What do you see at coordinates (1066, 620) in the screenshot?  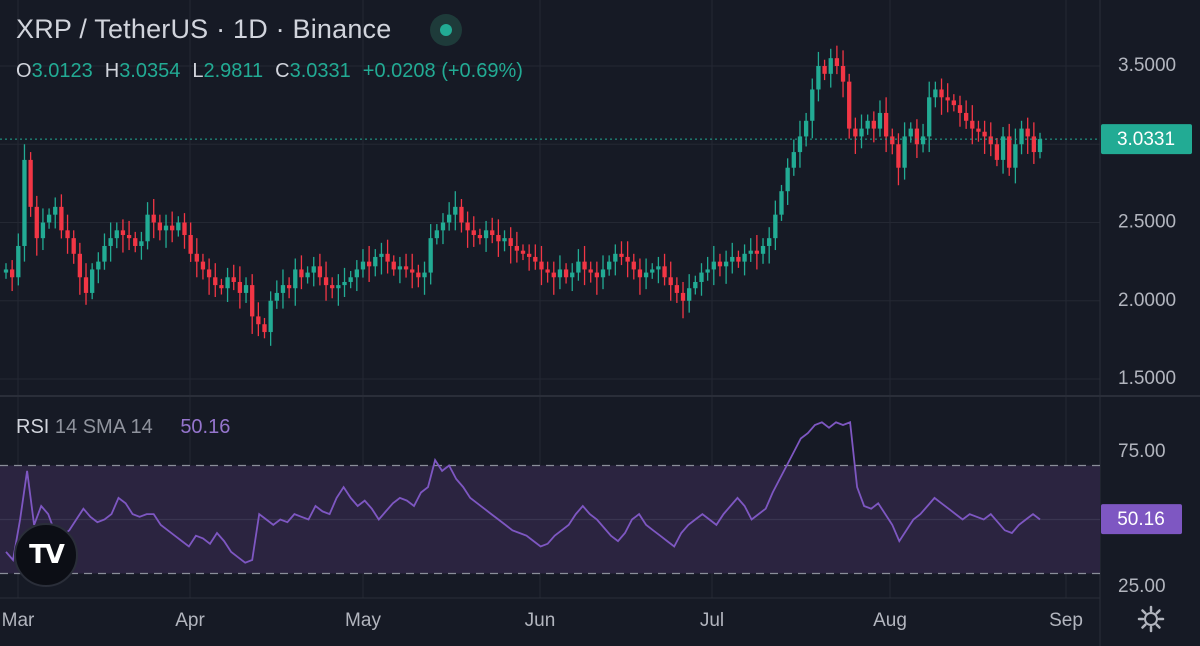 I see `time-tick-label: Sep` at bounding box center [1066, 620].